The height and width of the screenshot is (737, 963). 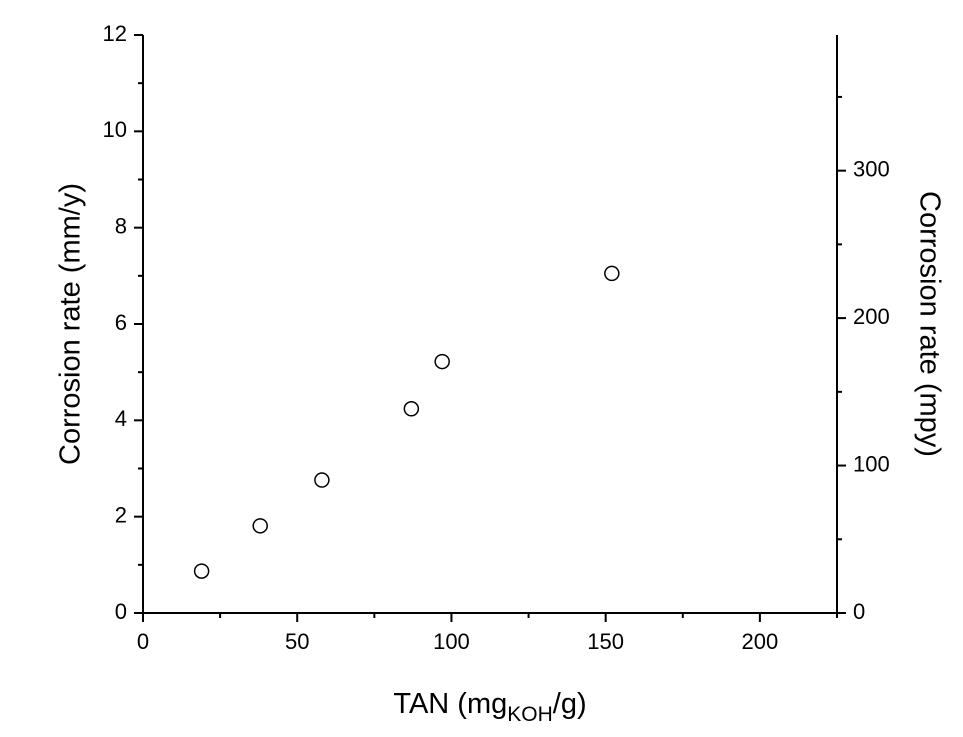 What do you see at coordinates (859, 611) in the screenshot?
I see `y2-tick-label: 0` at bounding box center [859, 611].